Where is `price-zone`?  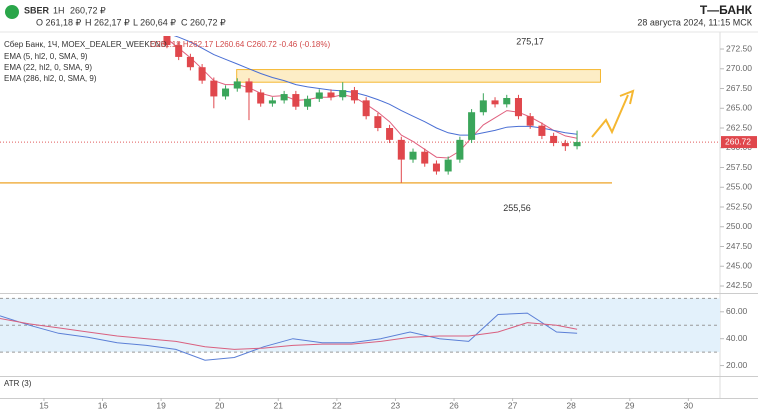 price-zone is located at coordinates (418, 76).